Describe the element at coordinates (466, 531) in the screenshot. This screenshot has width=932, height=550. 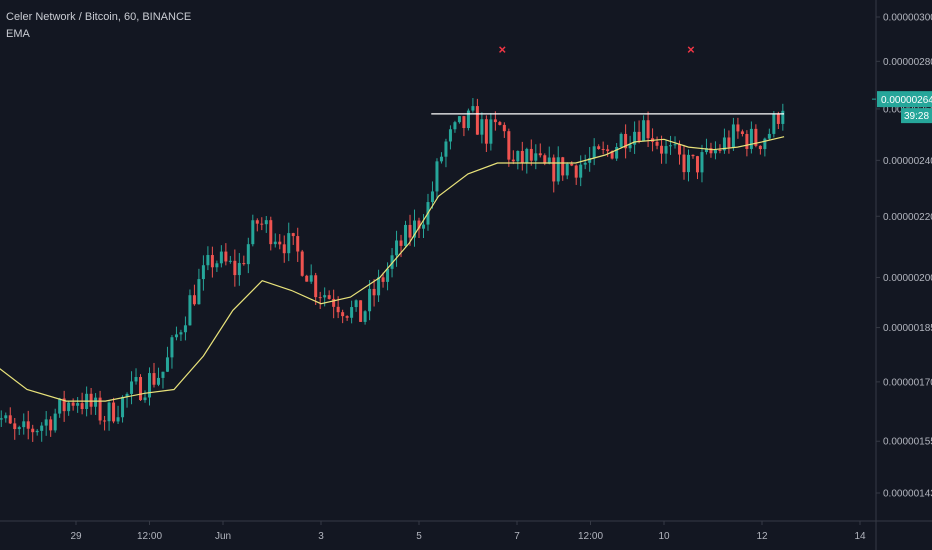
I see `time-axis: 29 12:00 Jun 3 5 7 12:00 10 12 14` at that location.